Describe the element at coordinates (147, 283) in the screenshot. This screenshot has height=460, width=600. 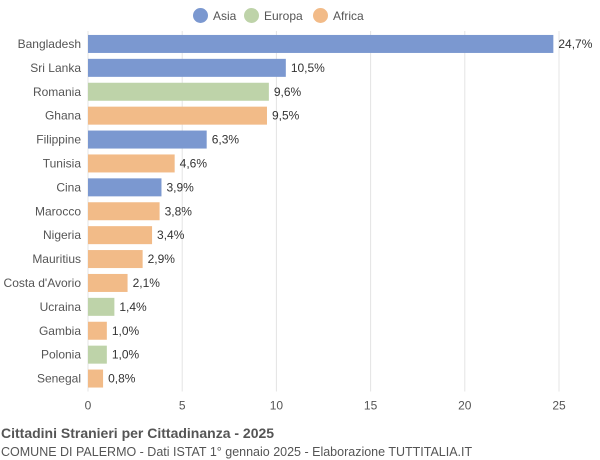
I see `value-label-costa-d-avorio: 2,1%` at that location.